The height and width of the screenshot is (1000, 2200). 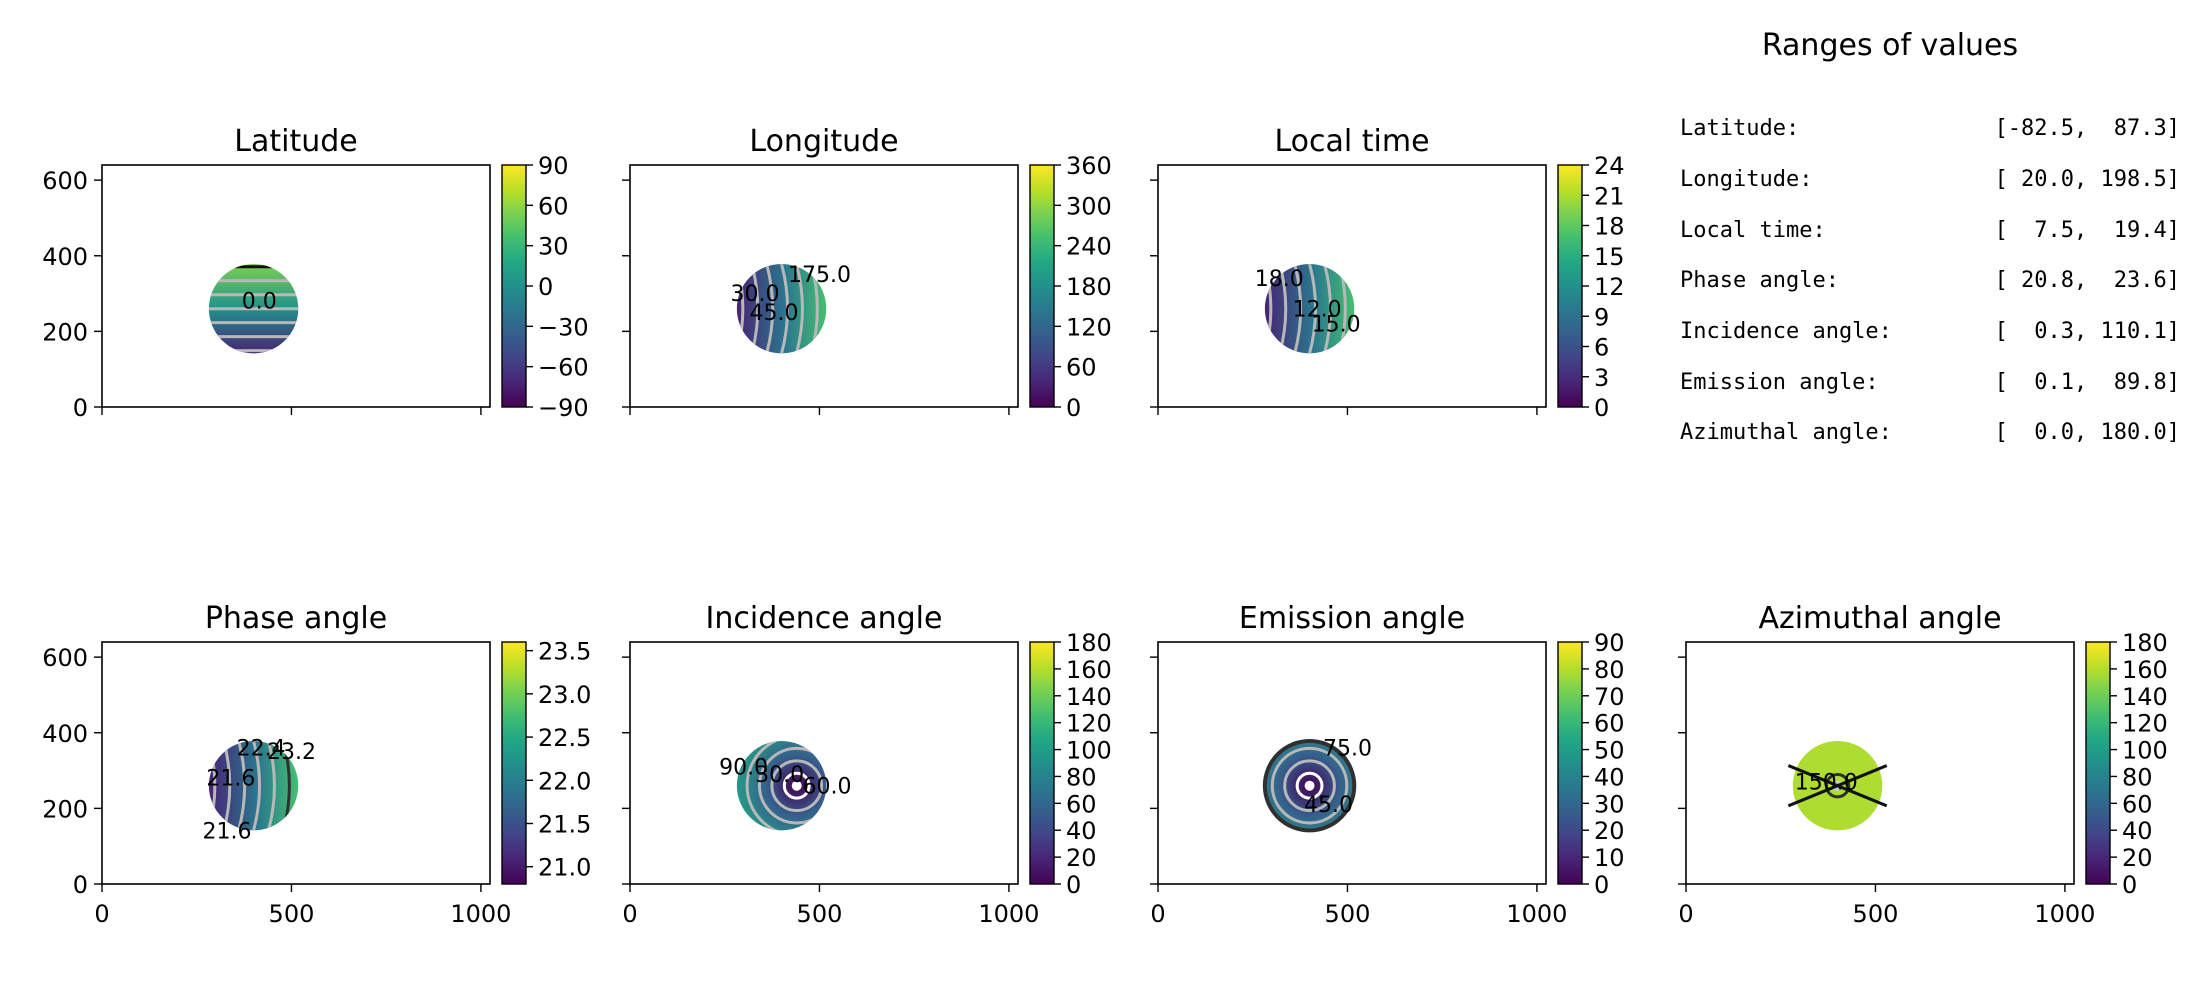 What do you see at coordinates (1746, 179) in the screenshot?
I see `range-label: Longitude:` at bounding box center [1746, 179].